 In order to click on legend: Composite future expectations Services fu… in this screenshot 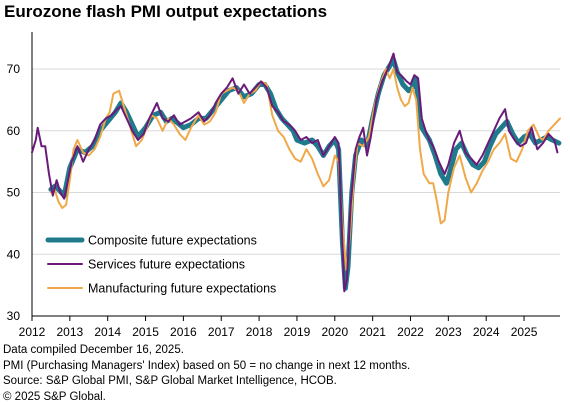, I will do `click(160, 265)`.